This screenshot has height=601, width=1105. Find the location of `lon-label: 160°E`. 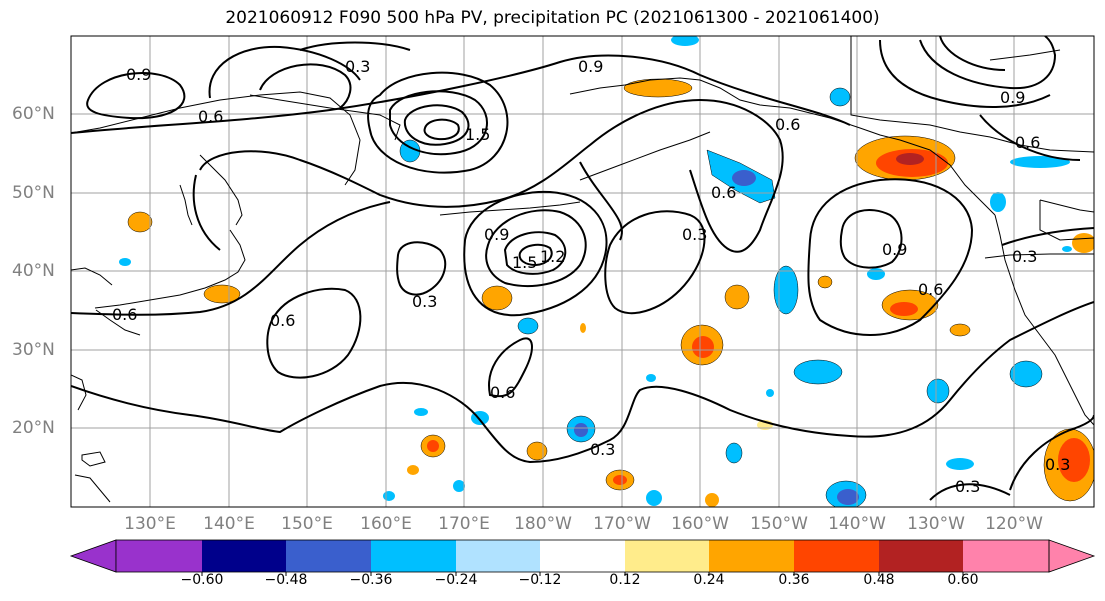

lon-label: 160°E is located at coordinates (386, 524).